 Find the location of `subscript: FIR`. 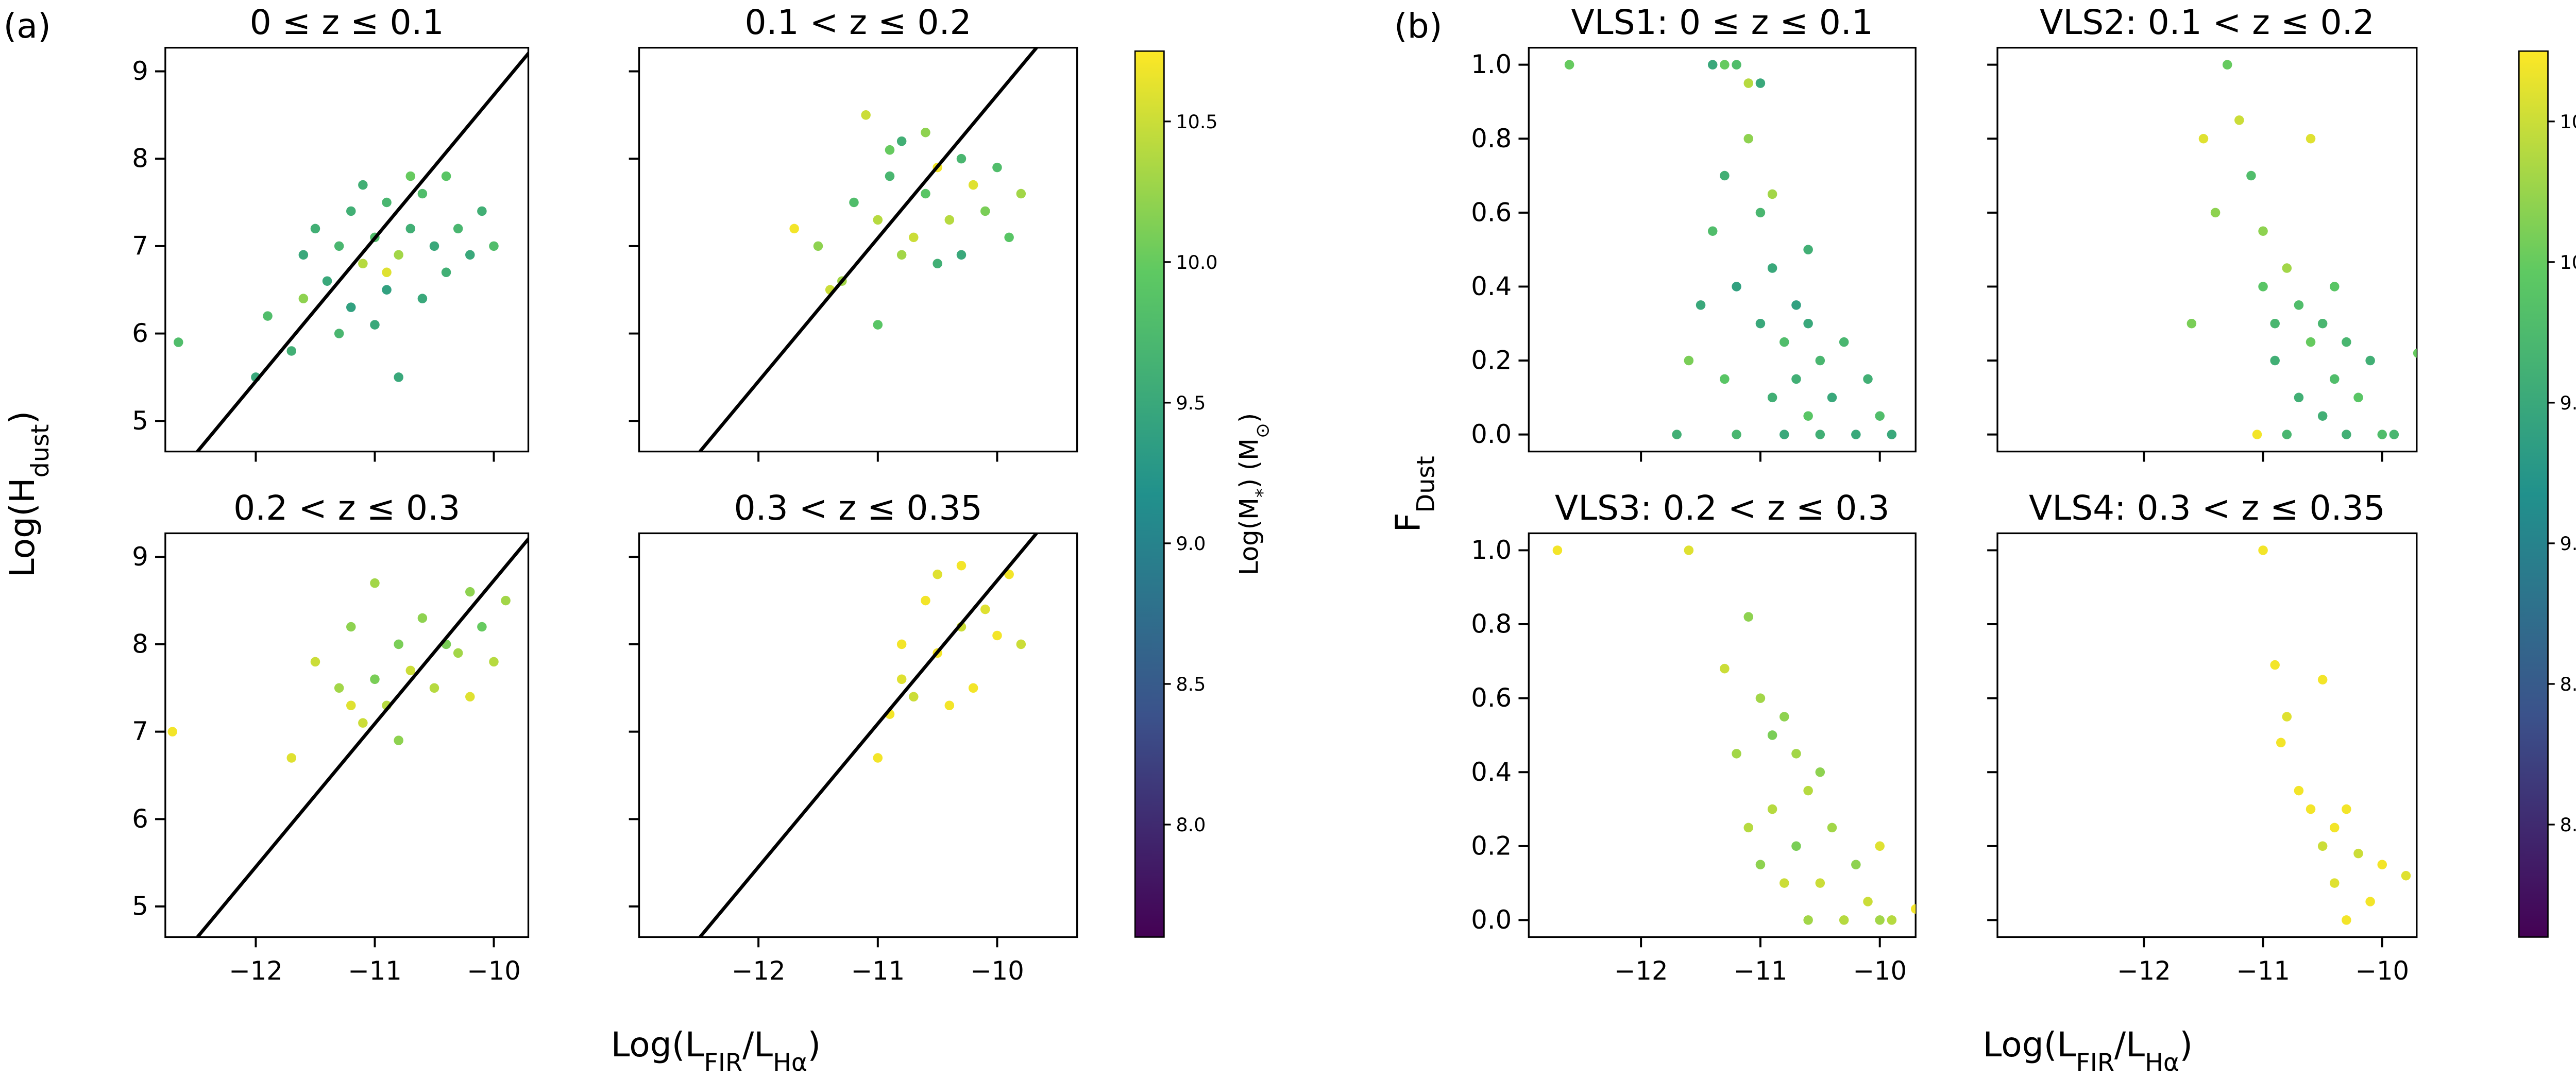

subscript: FIR is located at coordinates (723, 1062).